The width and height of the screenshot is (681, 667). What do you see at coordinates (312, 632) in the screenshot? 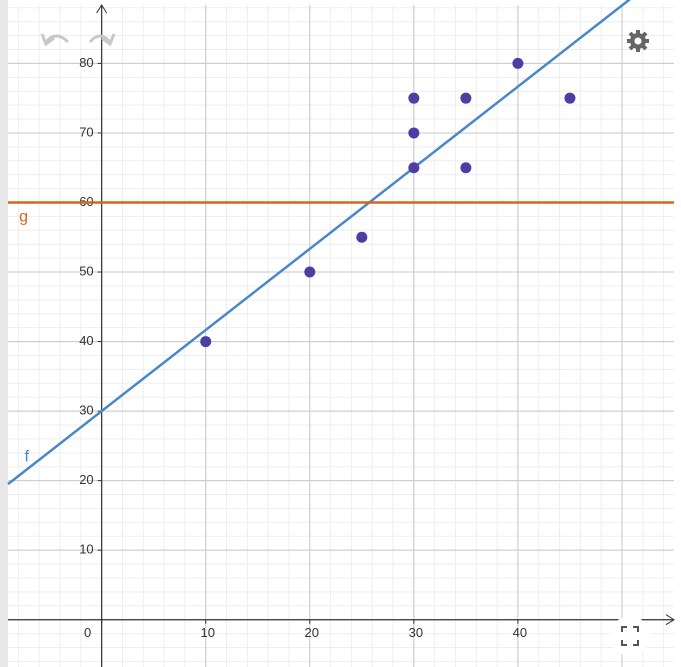
I see `x-tick-label: 20` at bounding box center [312, 632].